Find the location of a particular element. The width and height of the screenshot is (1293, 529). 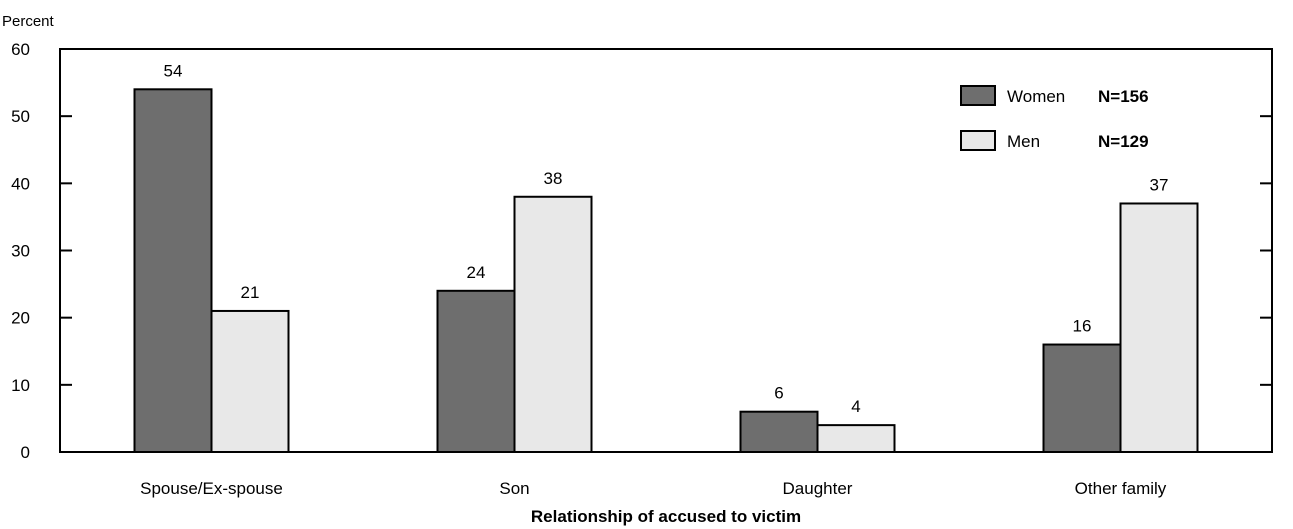

data-label: 16 is located at coordinates (1082, 326).